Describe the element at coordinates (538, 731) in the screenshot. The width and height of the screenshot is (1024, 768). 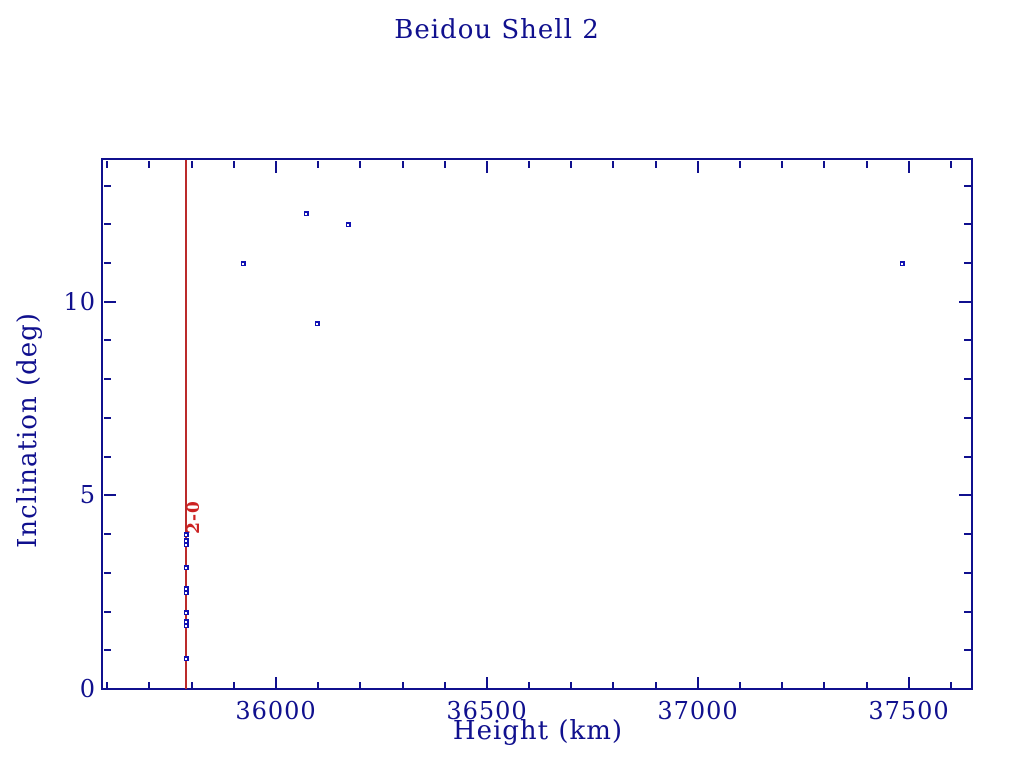
I see `x-axis-title: Height (km)` at that location.